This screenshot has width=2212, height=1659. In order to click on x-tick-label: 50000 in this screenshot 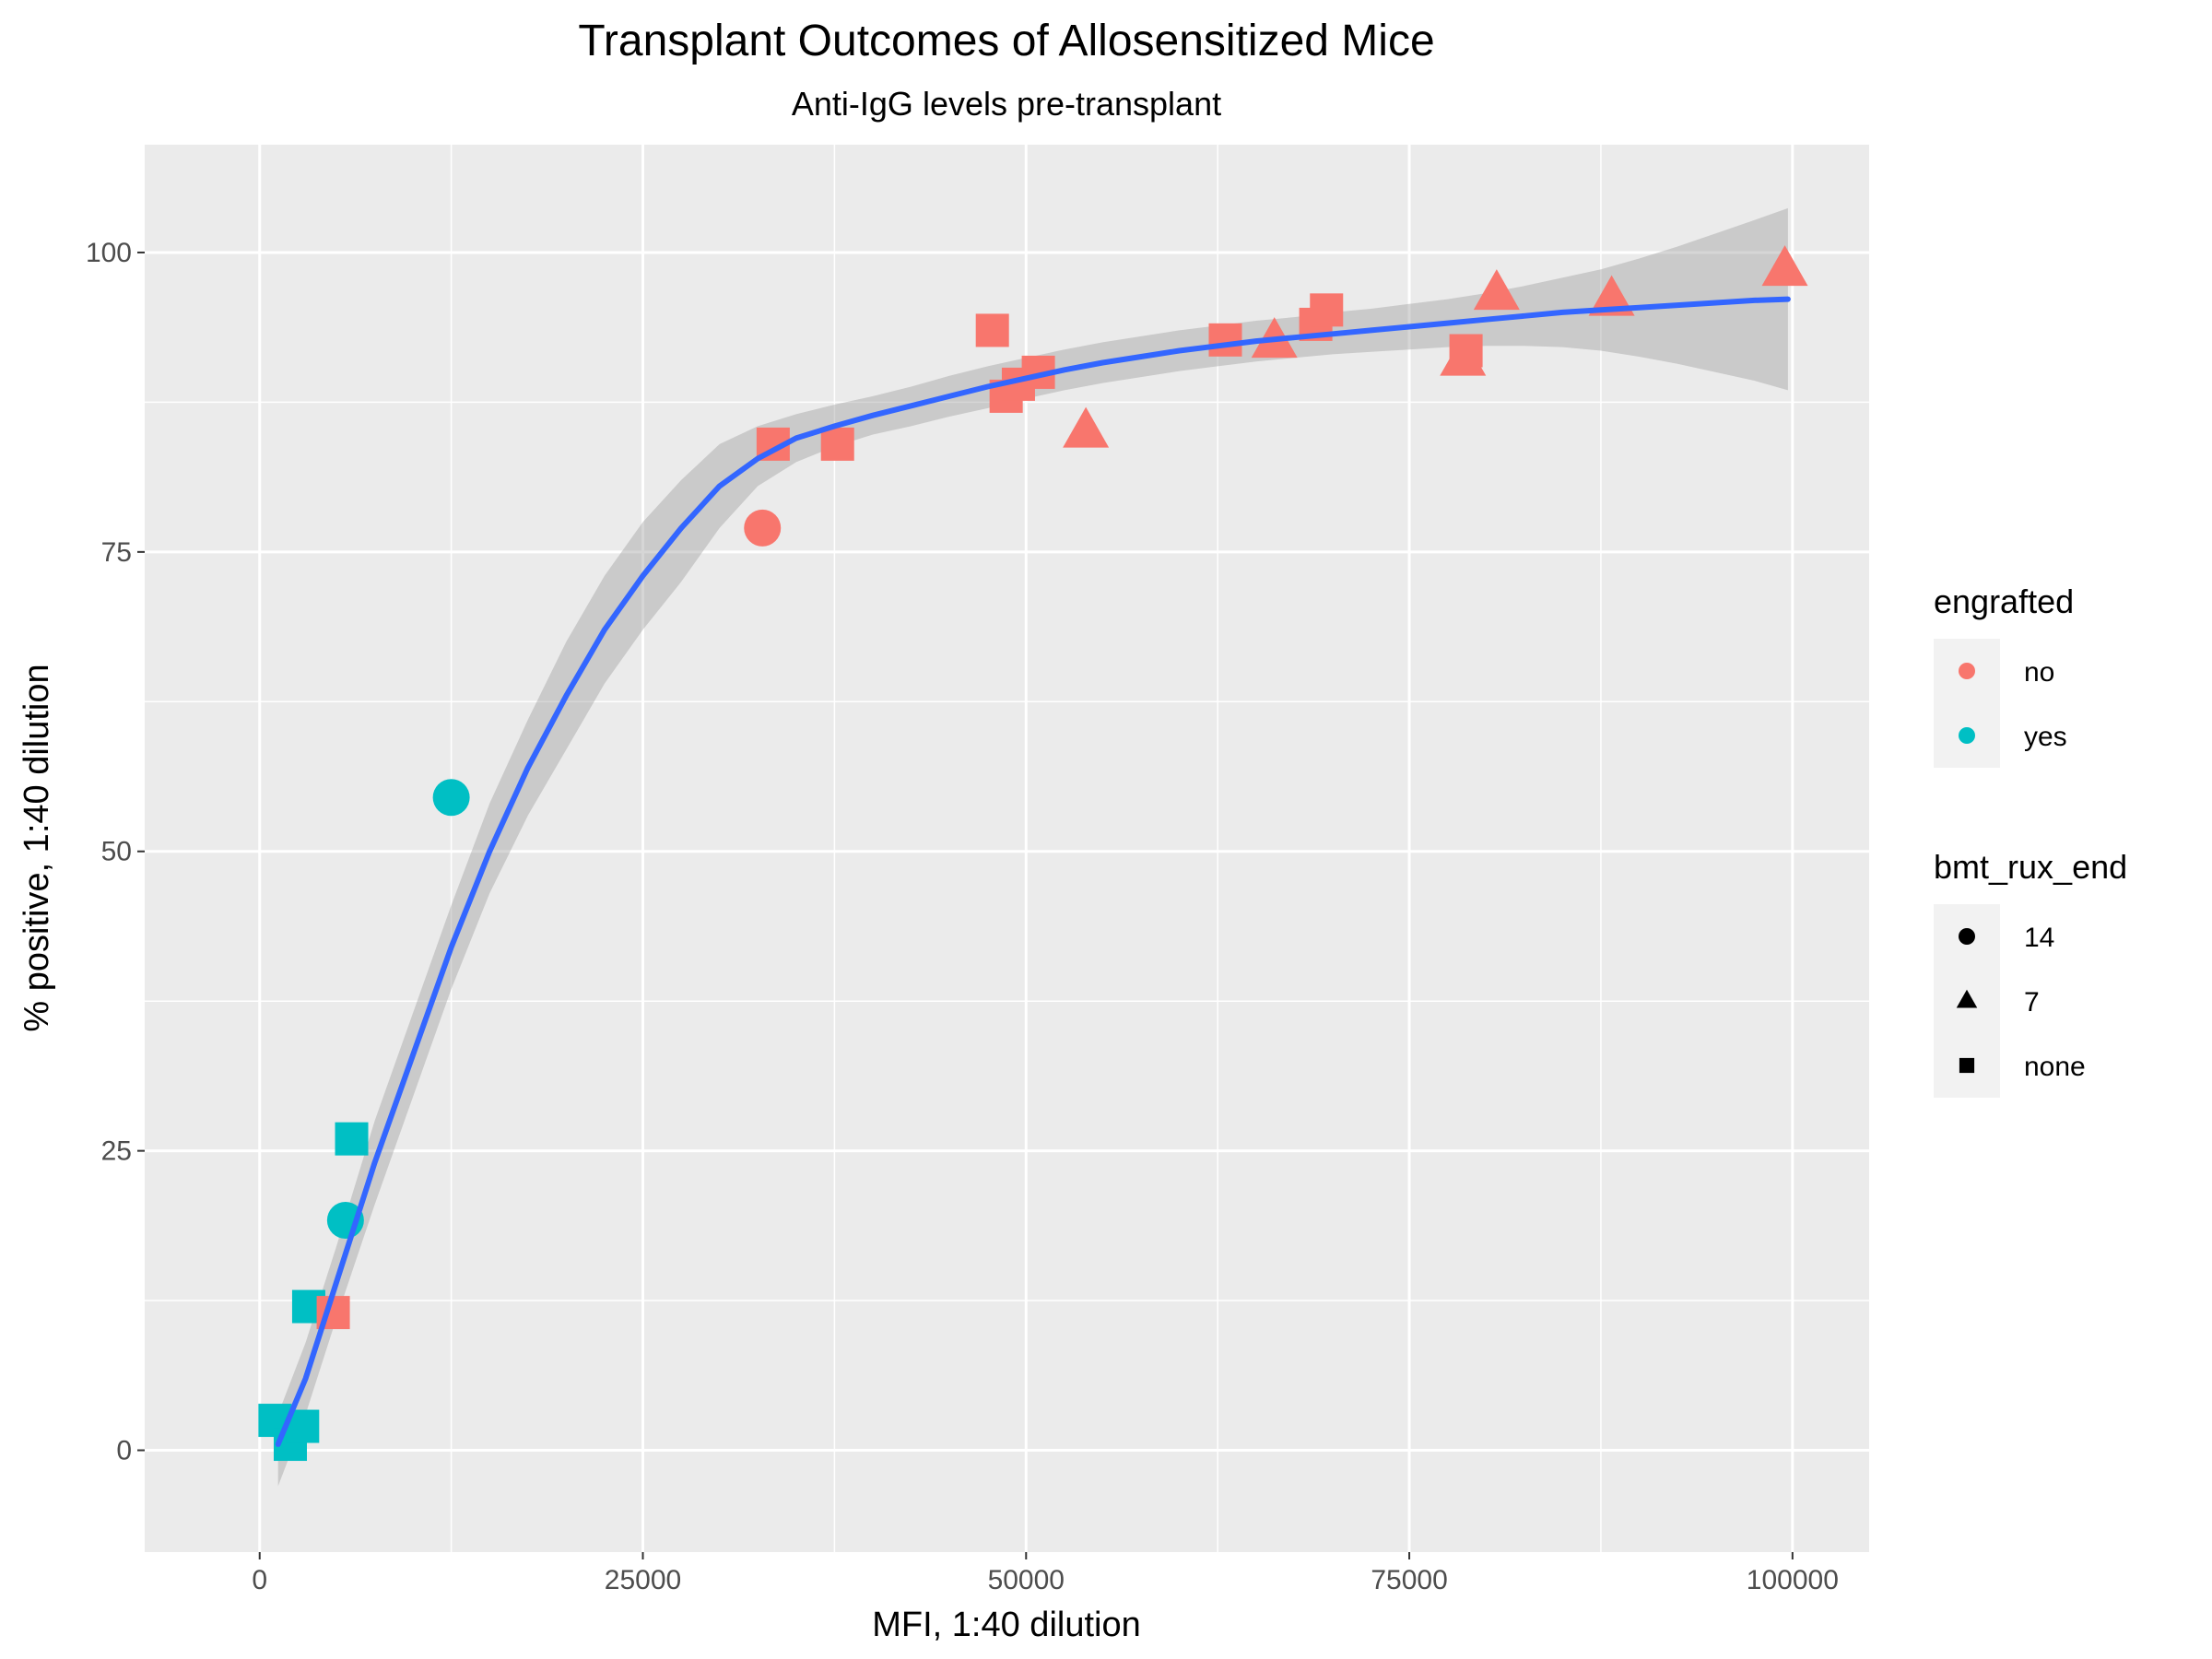, I will do `click(1026, 1580)`.